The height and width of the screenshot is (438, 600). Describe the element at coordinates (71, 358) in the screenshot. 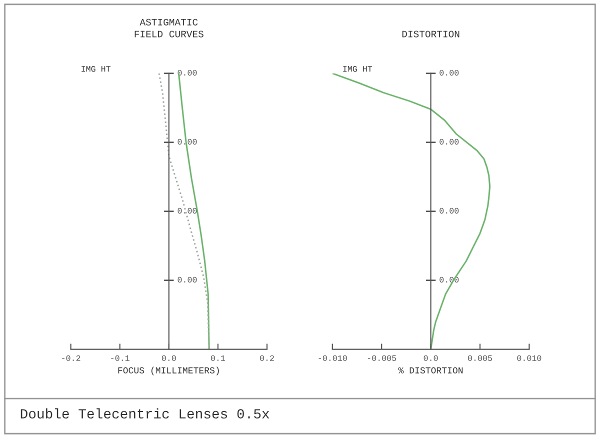

I see `x-tick-label: -0.2` at that location.